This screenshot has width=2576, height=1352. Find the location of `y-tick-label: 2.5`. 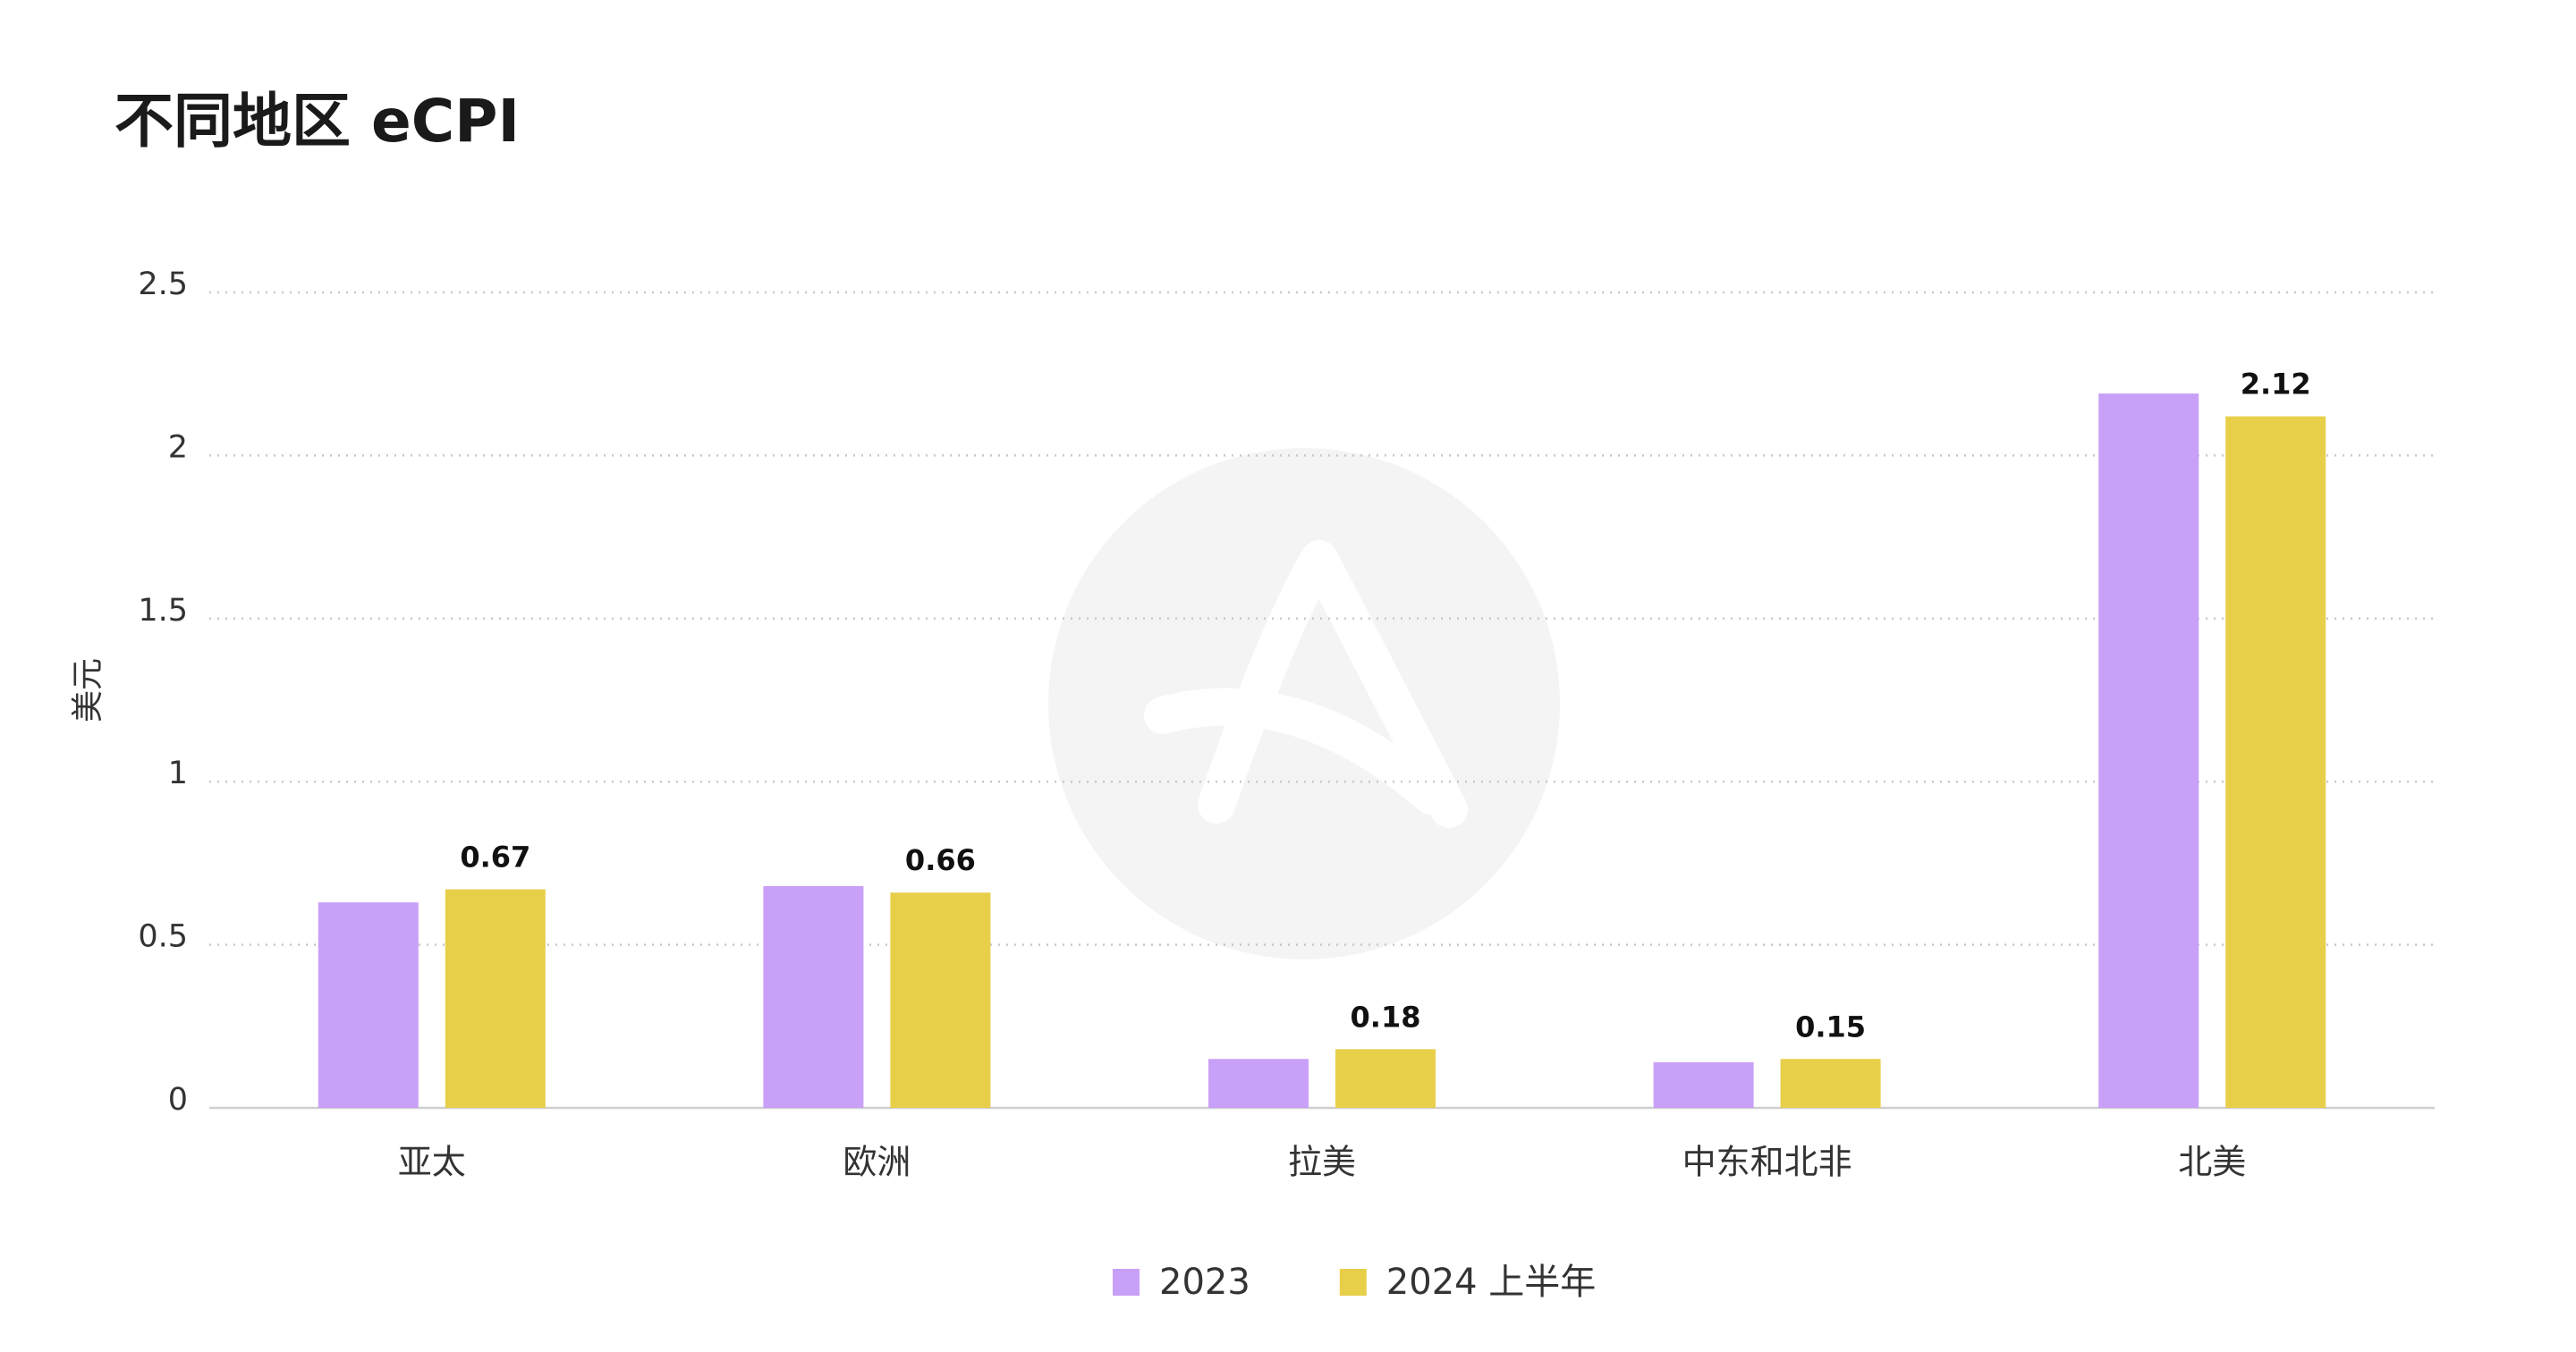

y-tick-label: 2.5 is located at coordinates (163, 284).